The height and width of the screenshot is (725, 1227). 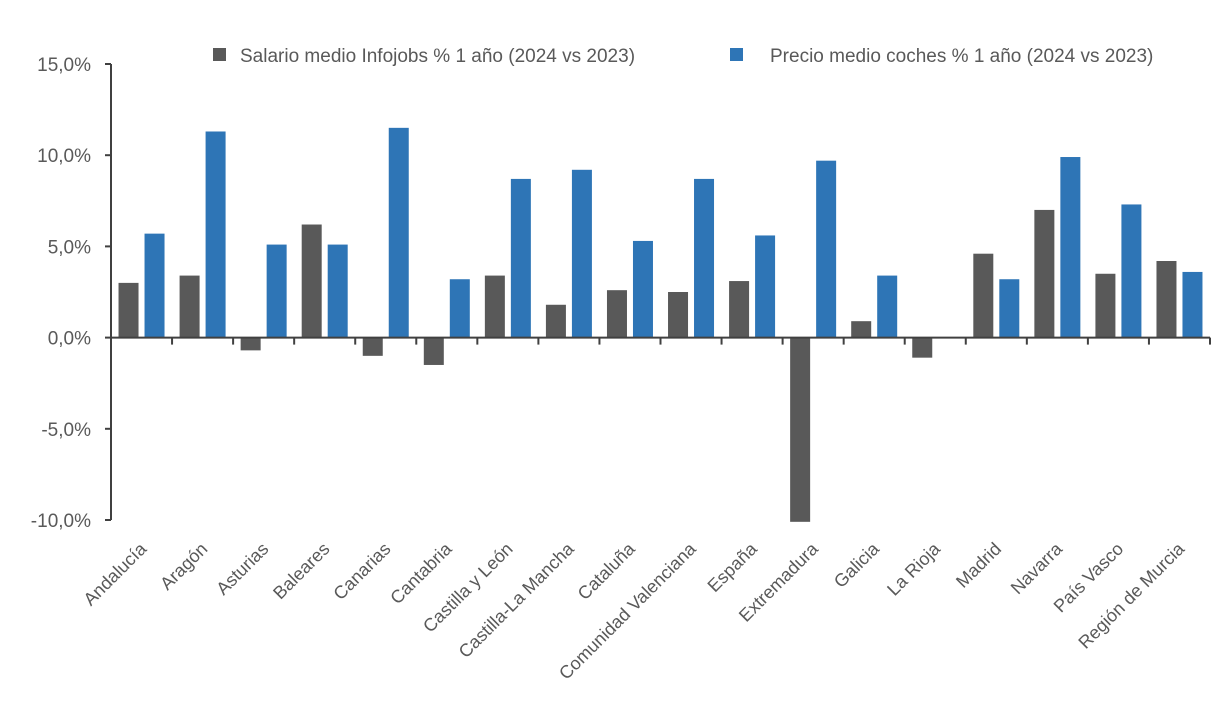 What do you see at coordinates (361, 571) in the screenshot?
I see `x-category-label: Canarias` at bounding box center [361, 571].